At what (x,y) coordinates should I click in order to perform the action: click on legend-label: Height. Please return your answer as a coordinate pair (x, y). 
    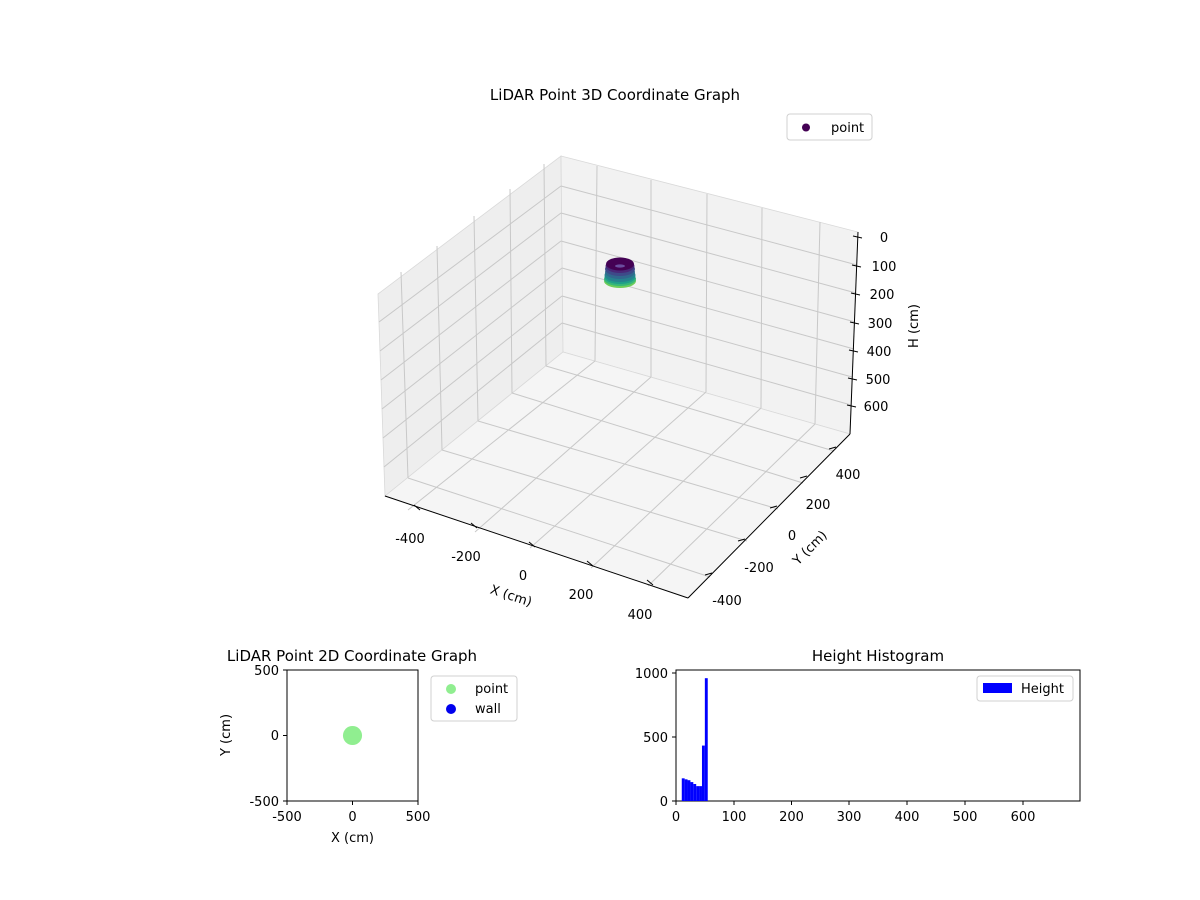
    Looking at the image, I should click on (1042, 689).